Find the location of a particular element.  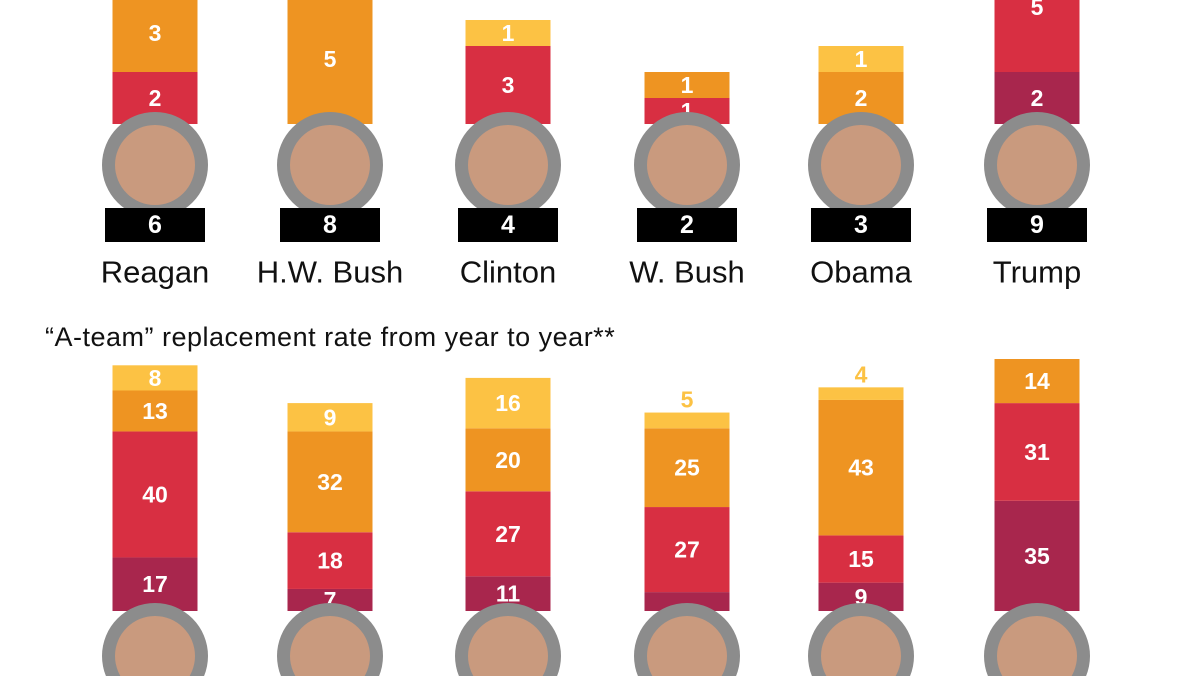

total-label: 6 is located at coordinates (155, 225).